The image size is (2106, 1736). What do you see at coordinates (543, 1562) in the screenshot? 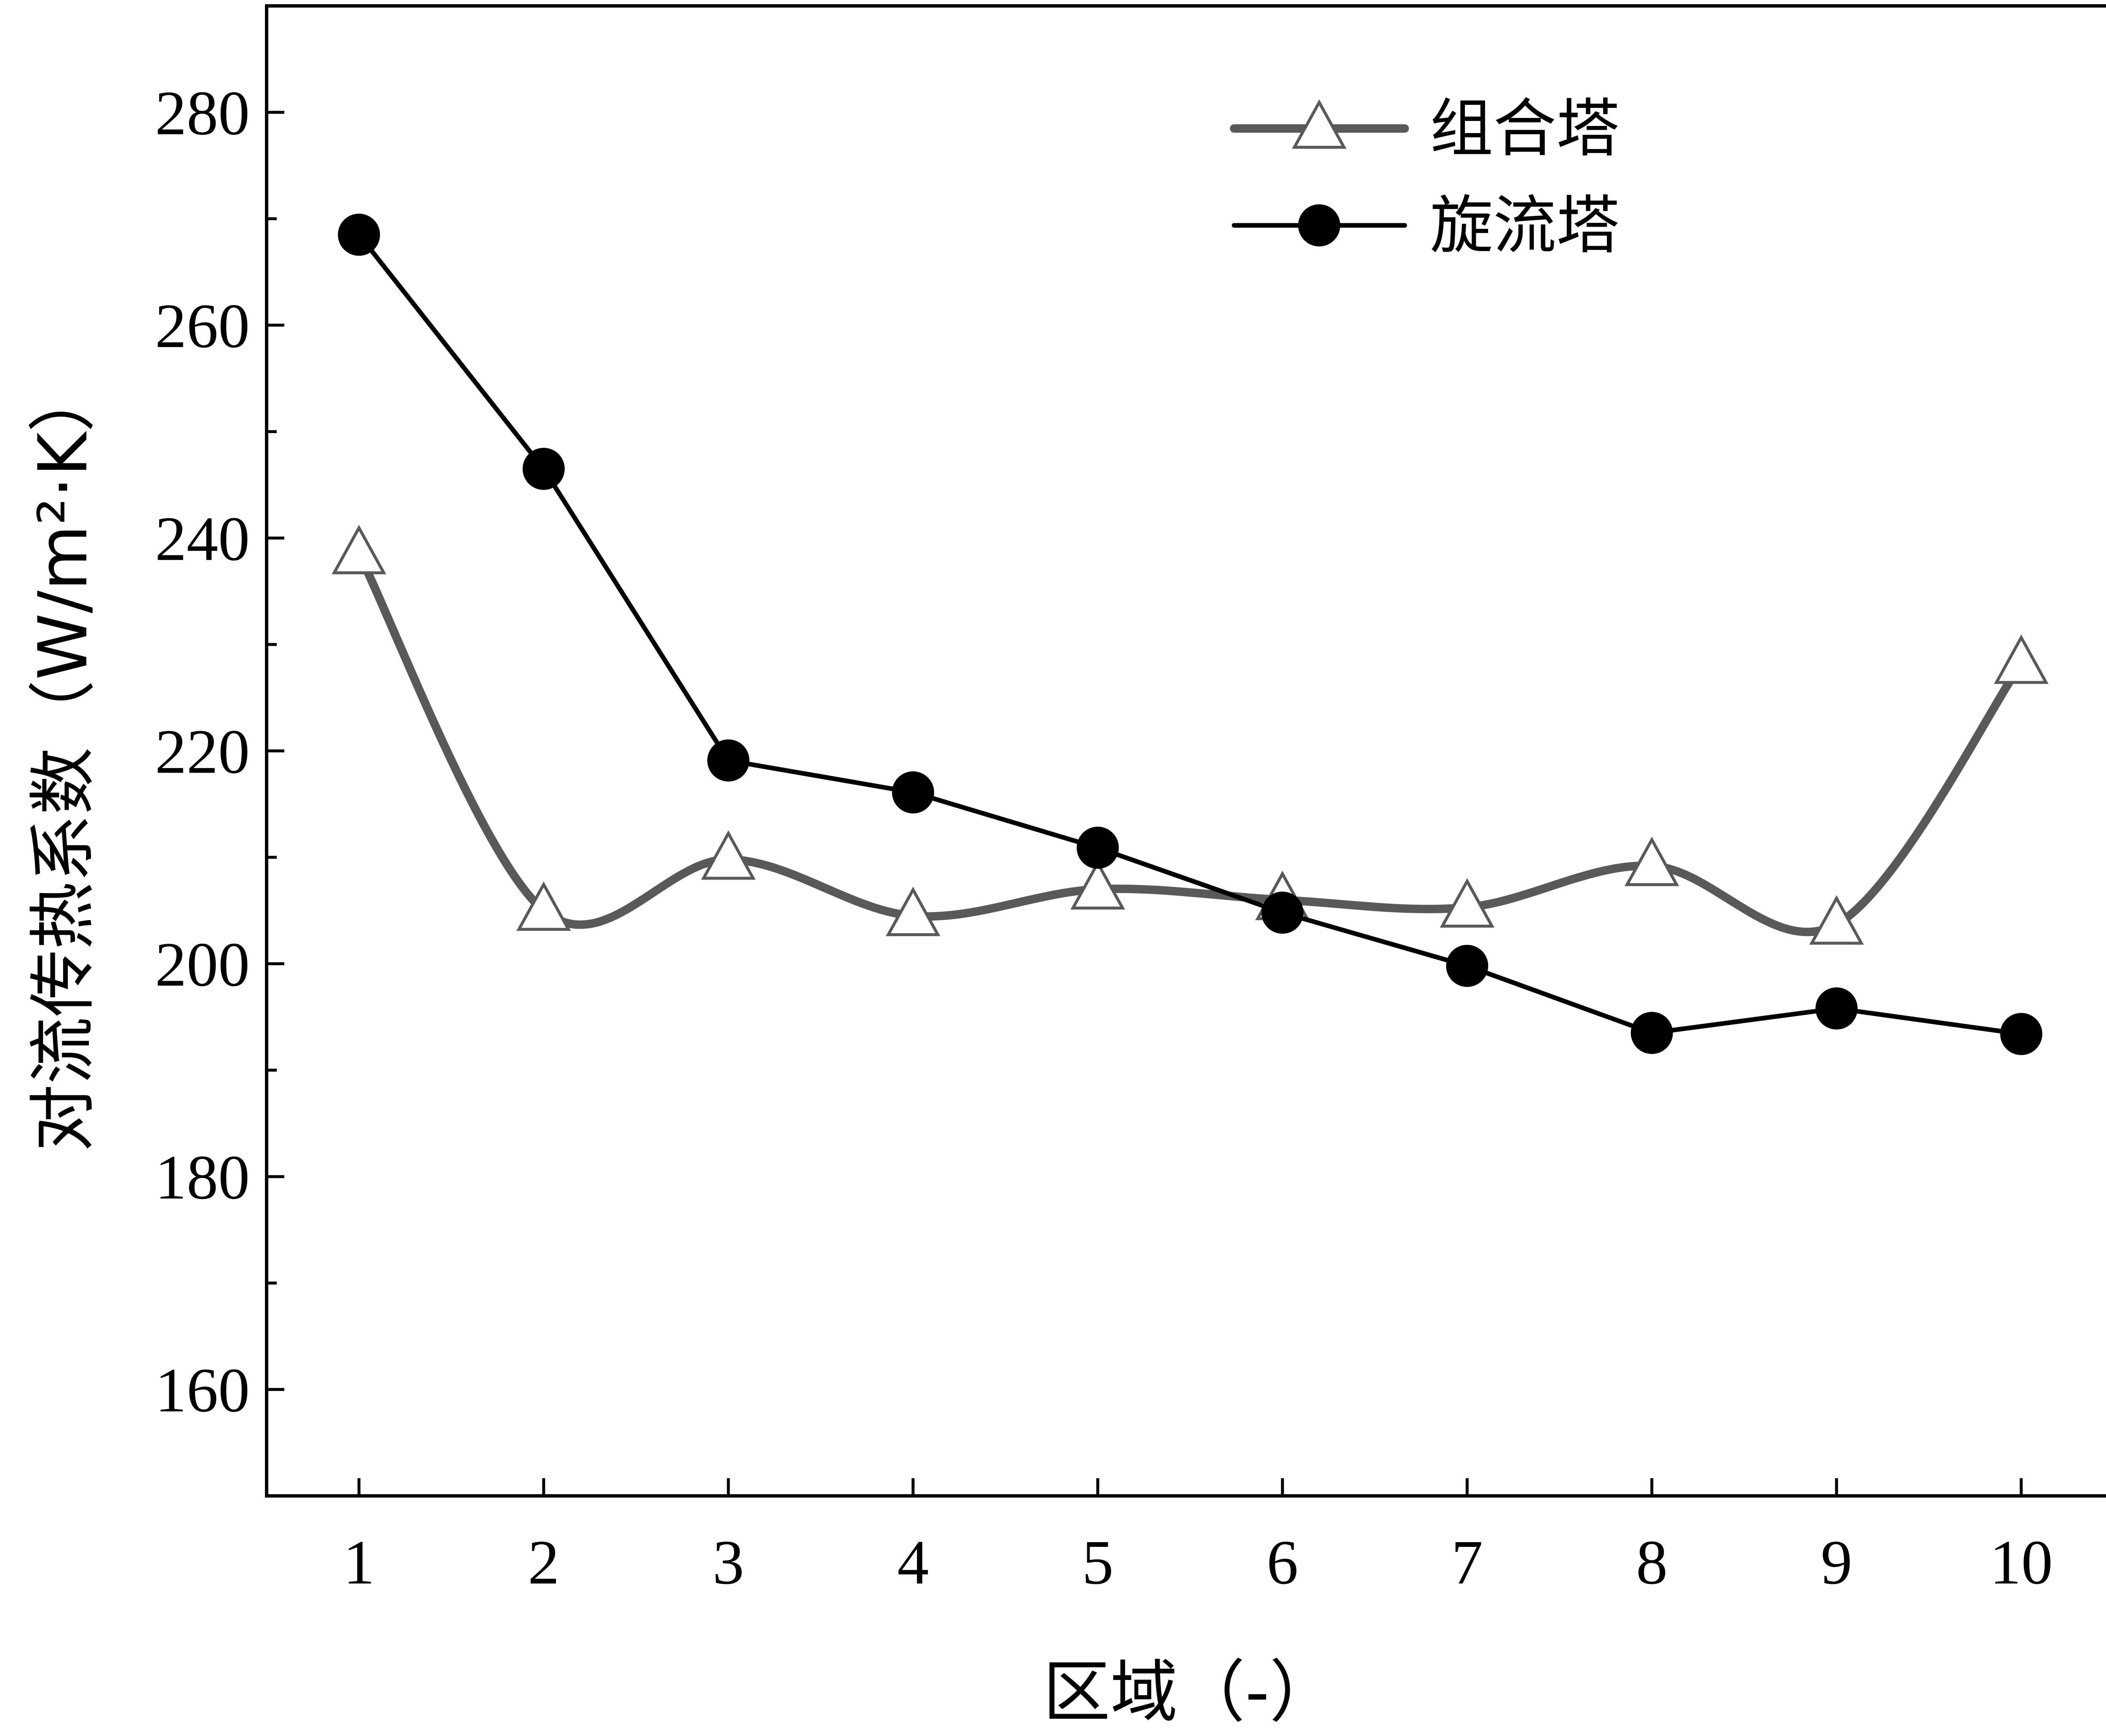
I see `x-tick-label: 2` at bounding box center [543, 1562].